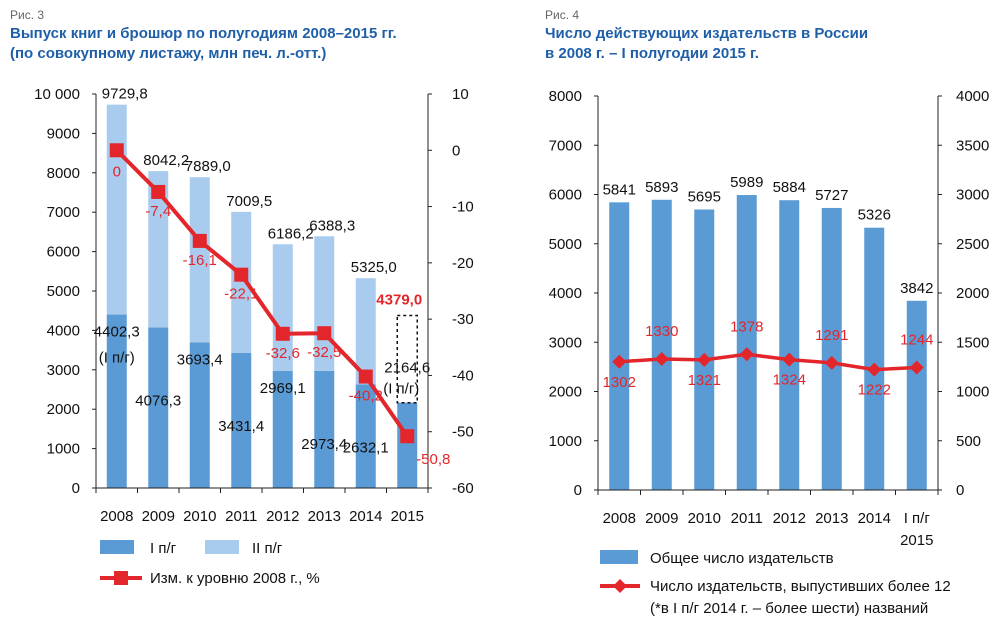  Describe the element at coordinates (746, 326) in the screenshot. I see `data-label-active-publishers: 1378` at that location.